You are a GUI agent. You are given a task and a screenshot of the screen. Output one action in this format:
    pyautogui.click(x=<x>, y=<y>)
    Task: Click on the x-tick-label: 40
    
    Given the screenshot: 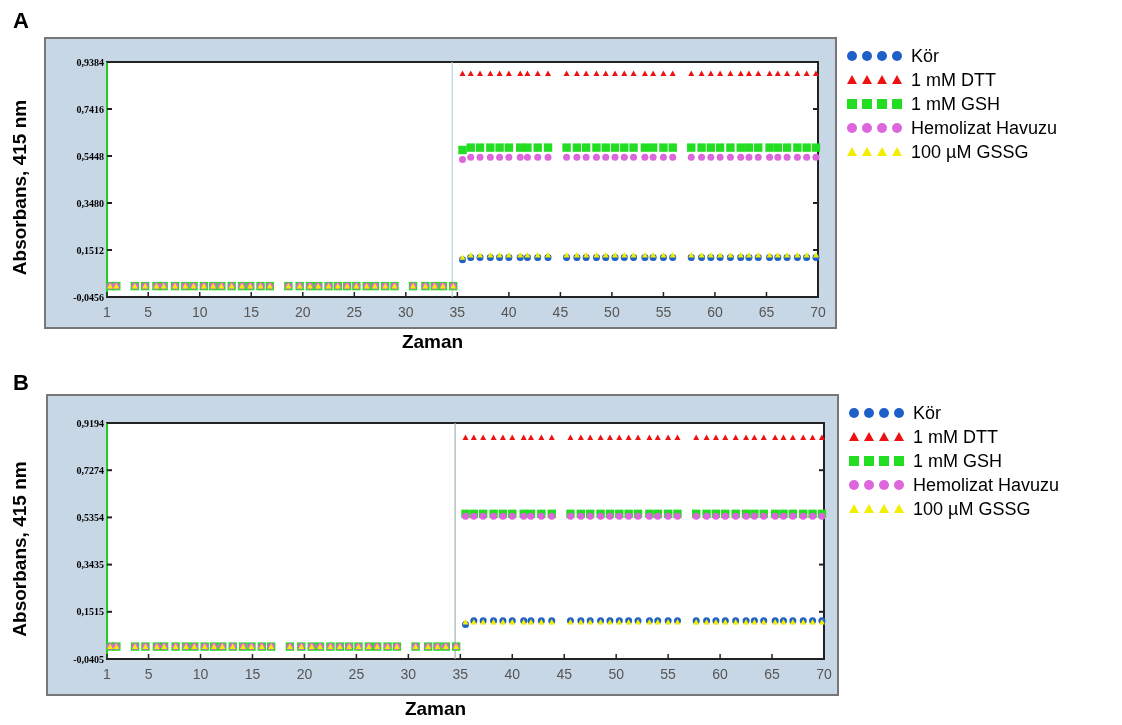 What is the action you would take?
    pyautogui.click(x=512, y=674)
    